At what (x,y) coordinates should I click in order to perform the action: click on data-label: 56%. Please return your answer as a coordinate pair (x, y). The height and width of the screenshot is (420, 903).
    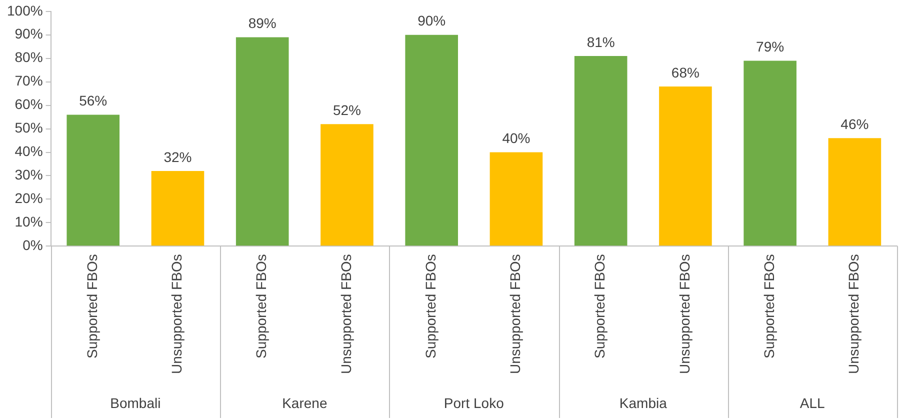
    Looking at the image, I should click on (93, 100).